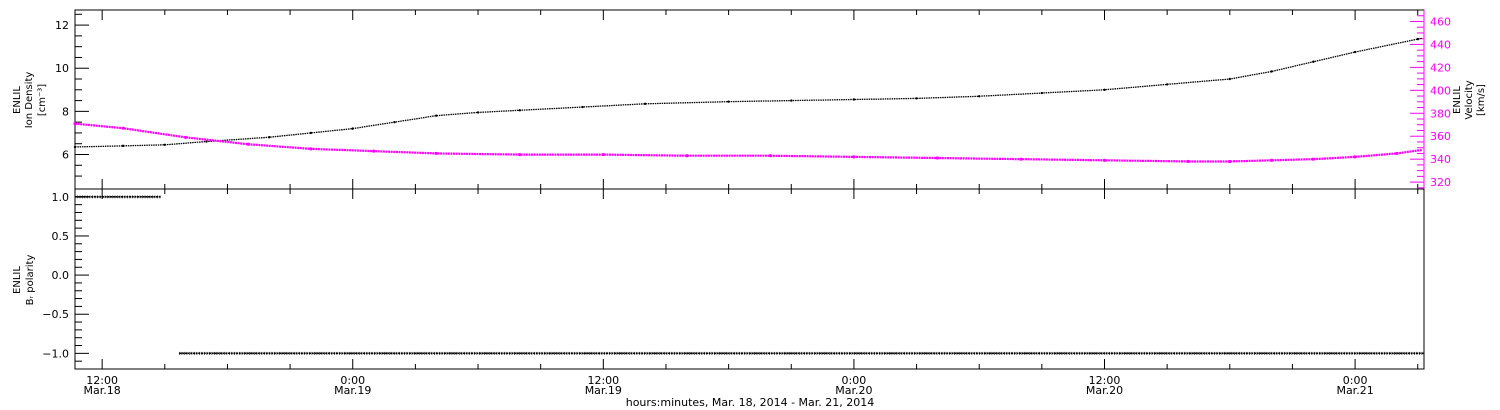 This screenshot has width=1500, height=410. I want to click on velocity-series-line, so click(748, 142).